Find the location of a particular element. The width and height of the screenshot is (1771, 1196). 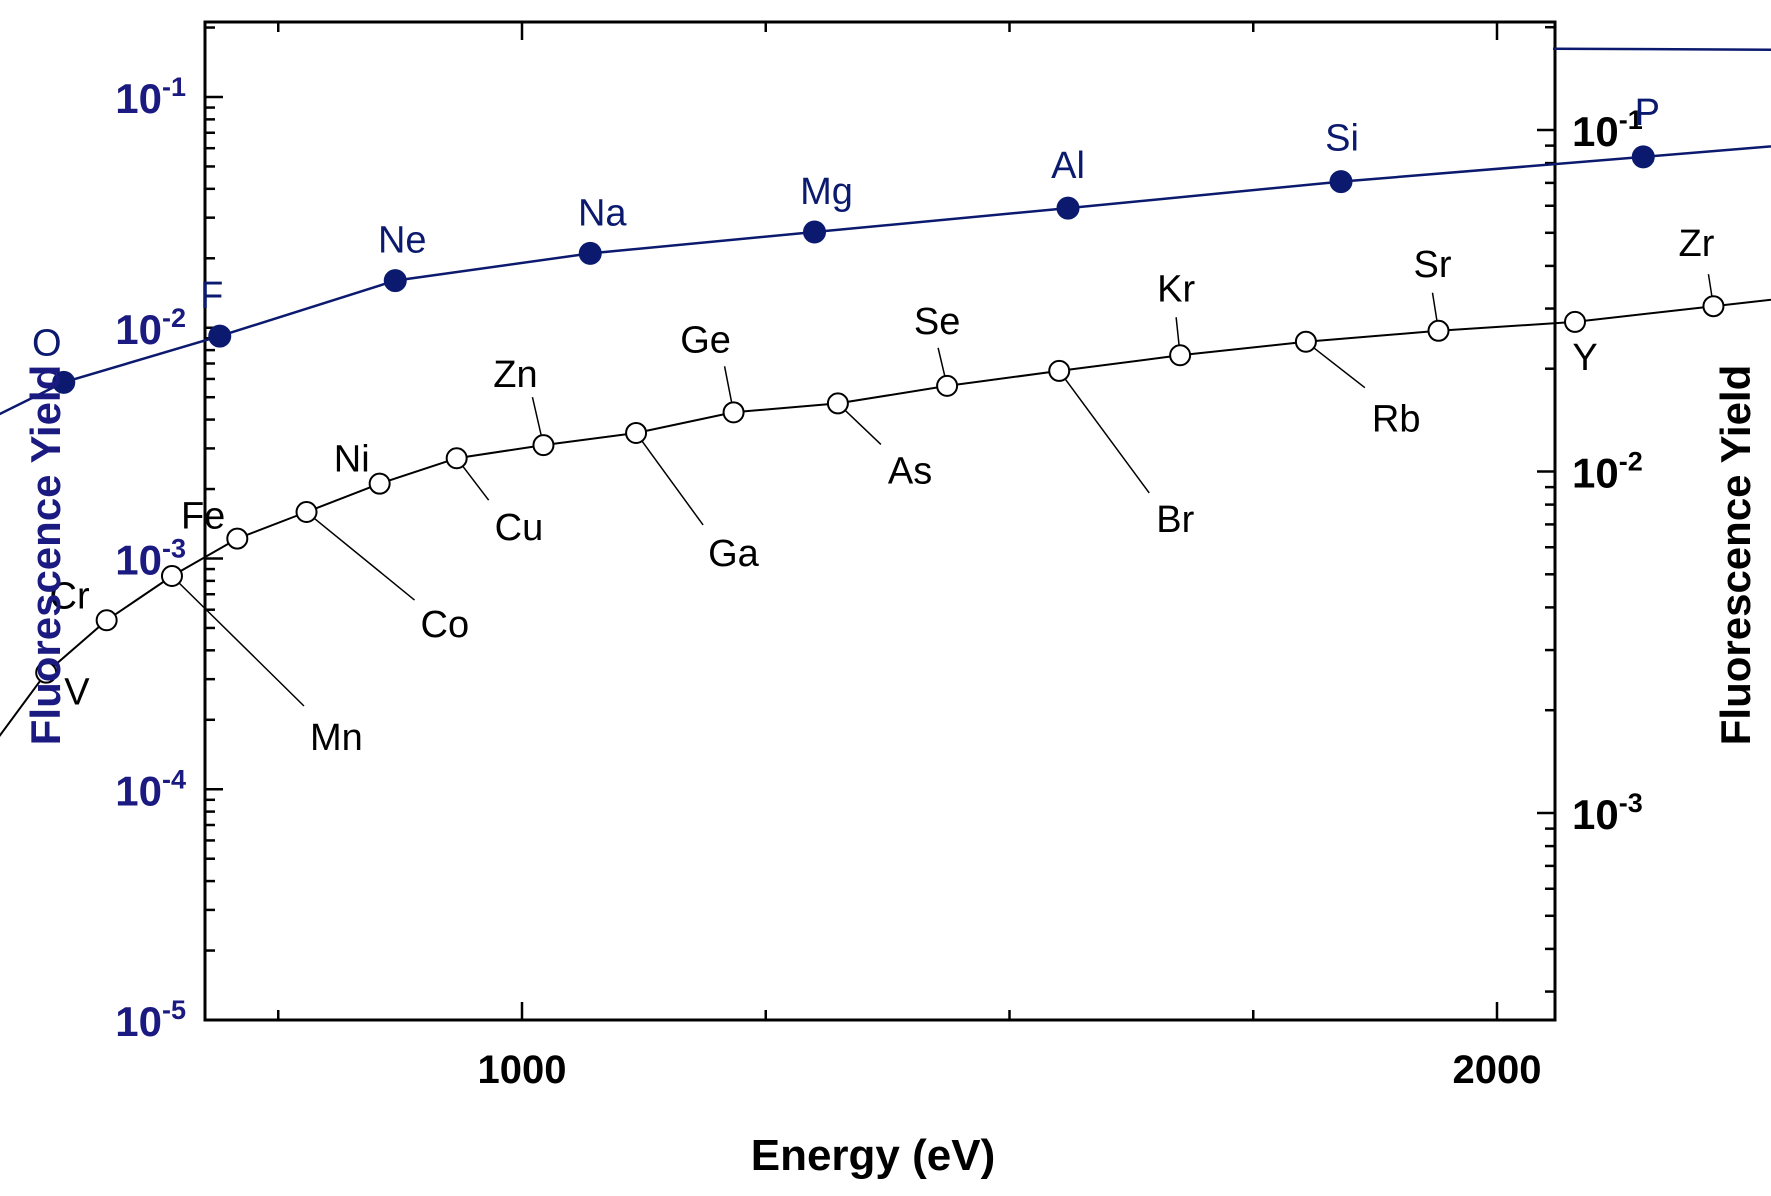

l-point-ga is located at coordinates (636, 432).